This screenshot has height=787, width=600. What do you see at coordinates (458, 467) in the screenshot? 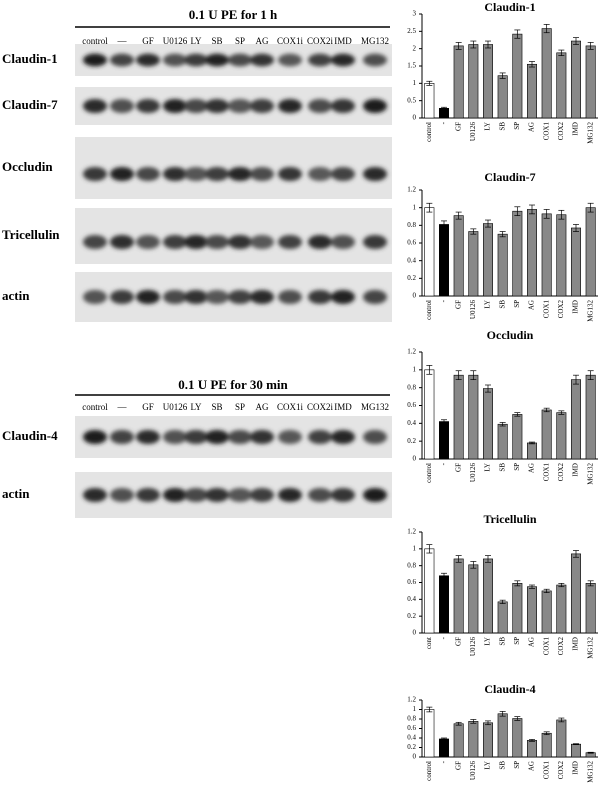
I see `x-tick-label: GF` at bounding box center [458, 467].